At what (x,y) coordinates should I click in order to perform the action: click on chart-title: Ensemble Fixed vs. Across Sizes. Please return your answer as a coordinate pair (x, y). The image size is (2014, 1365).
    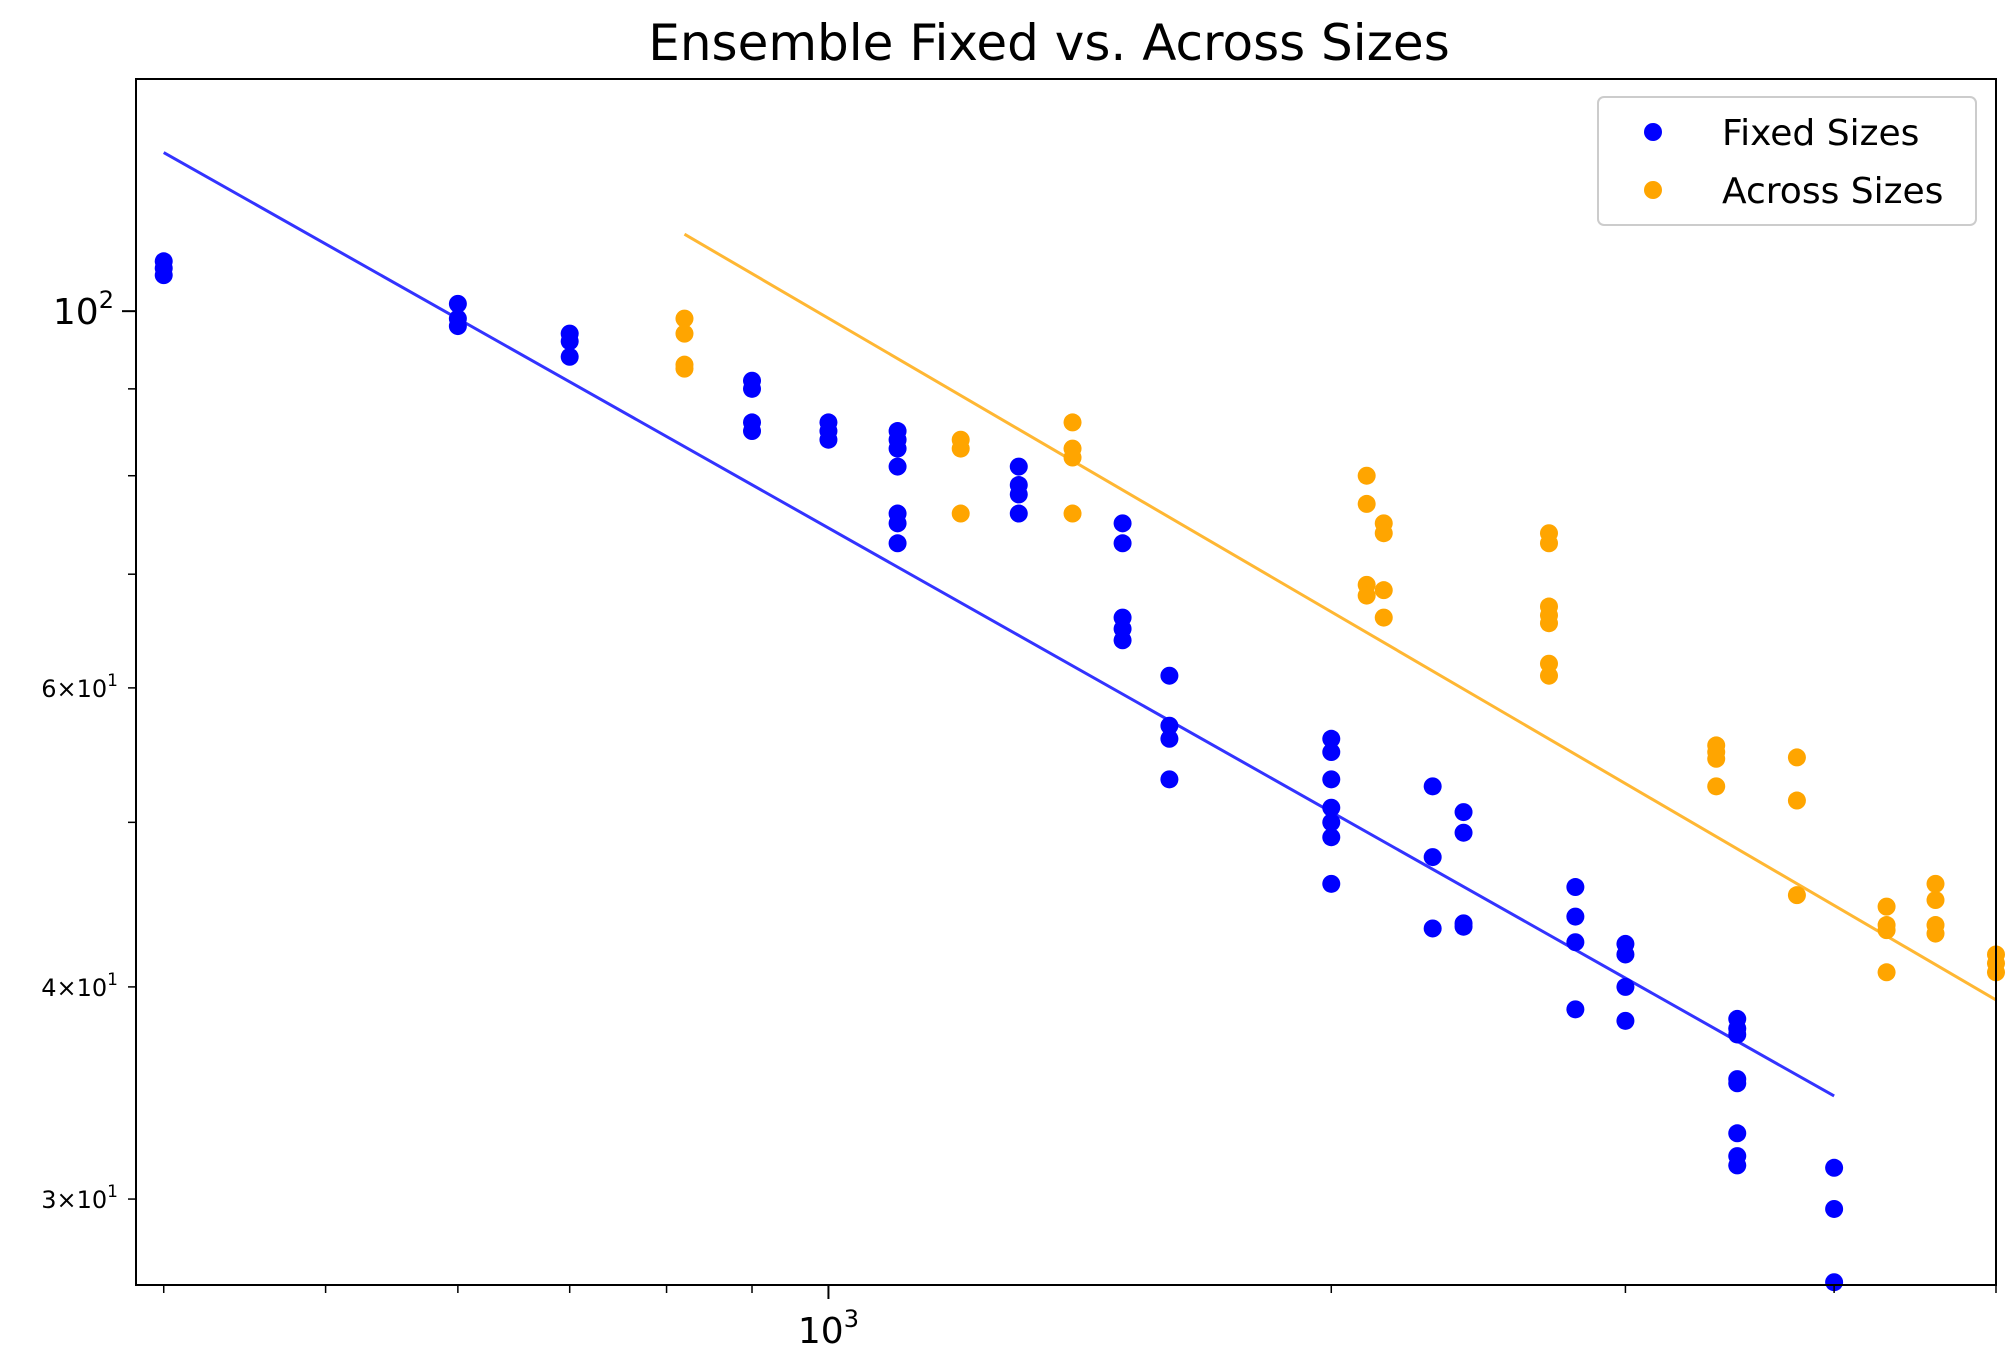
    Looking at the image, I should click on (1049, 43).